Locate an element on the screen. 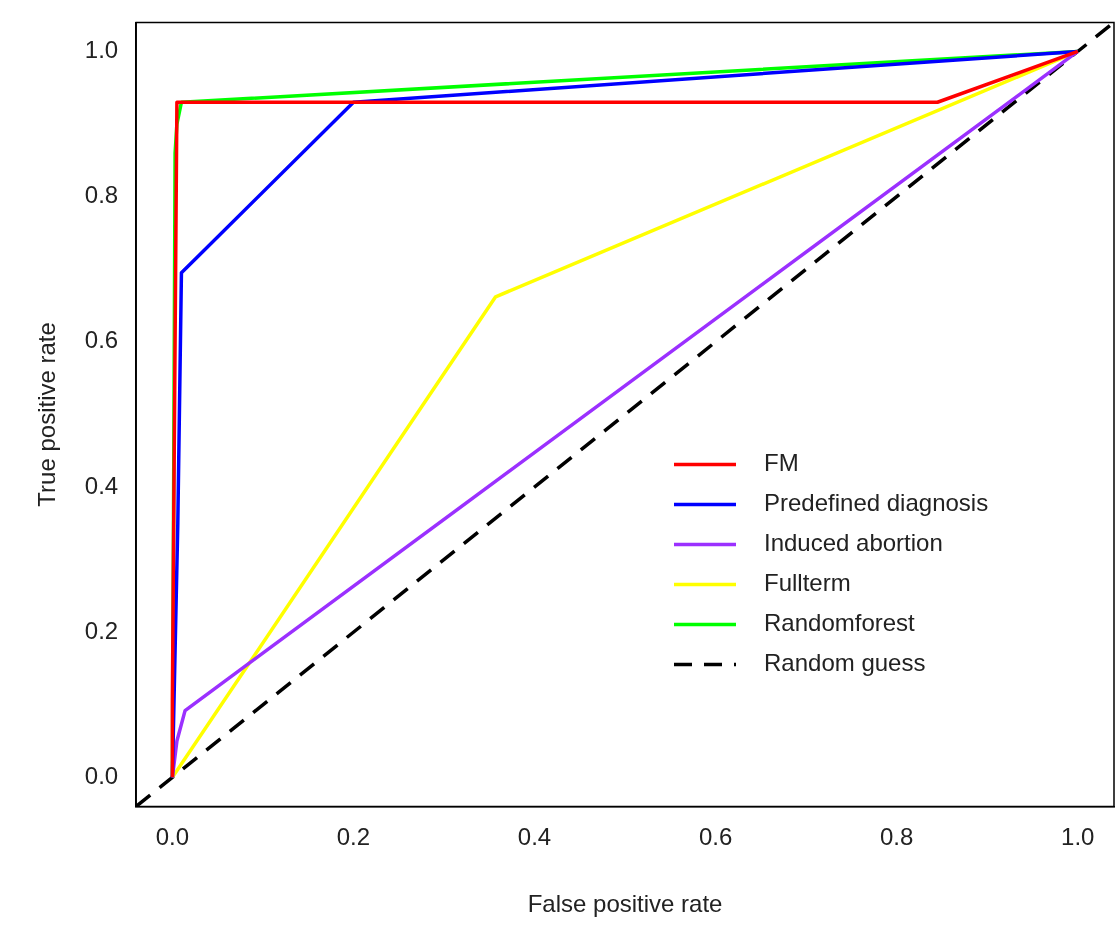 The height and width of the screenshot is (940, 1116). x-tick-label: 0.6 is located at coordinates (715, 837).